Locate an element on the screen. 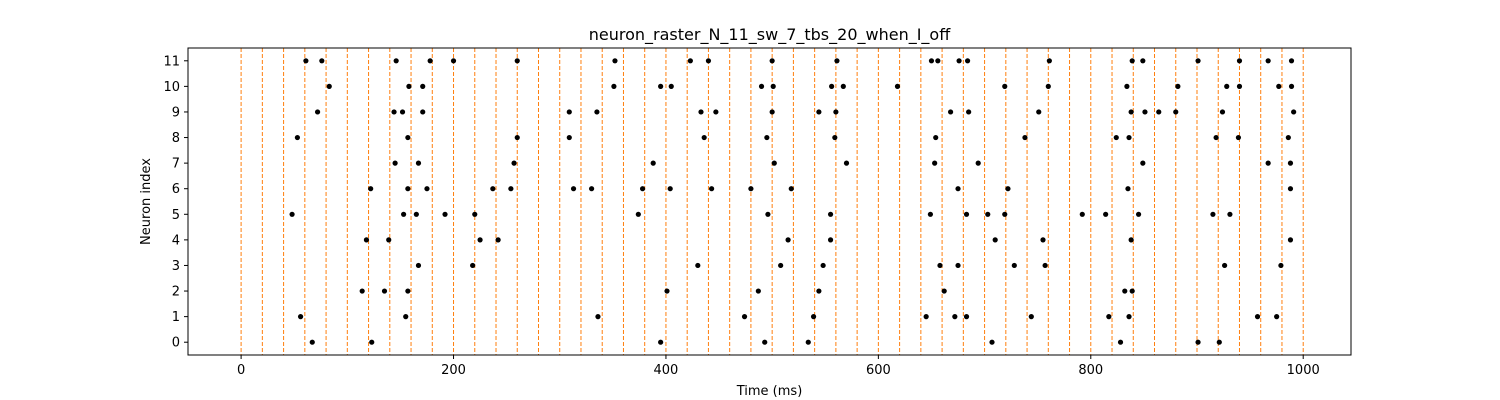 The width and height of the screenshot is (1500, 400). x-tick-label: 0 is located at coordinates (241, 370).